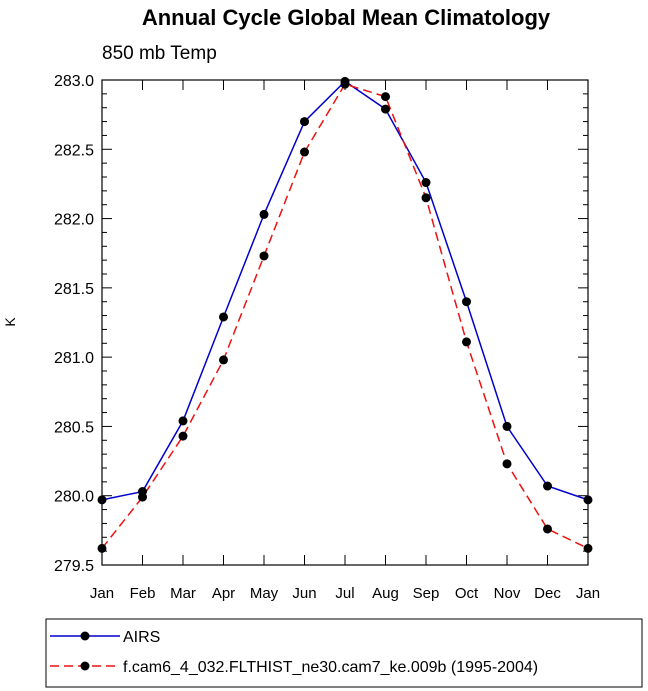  I want to click on legend-label-0: AIRS, so click(141, 637).